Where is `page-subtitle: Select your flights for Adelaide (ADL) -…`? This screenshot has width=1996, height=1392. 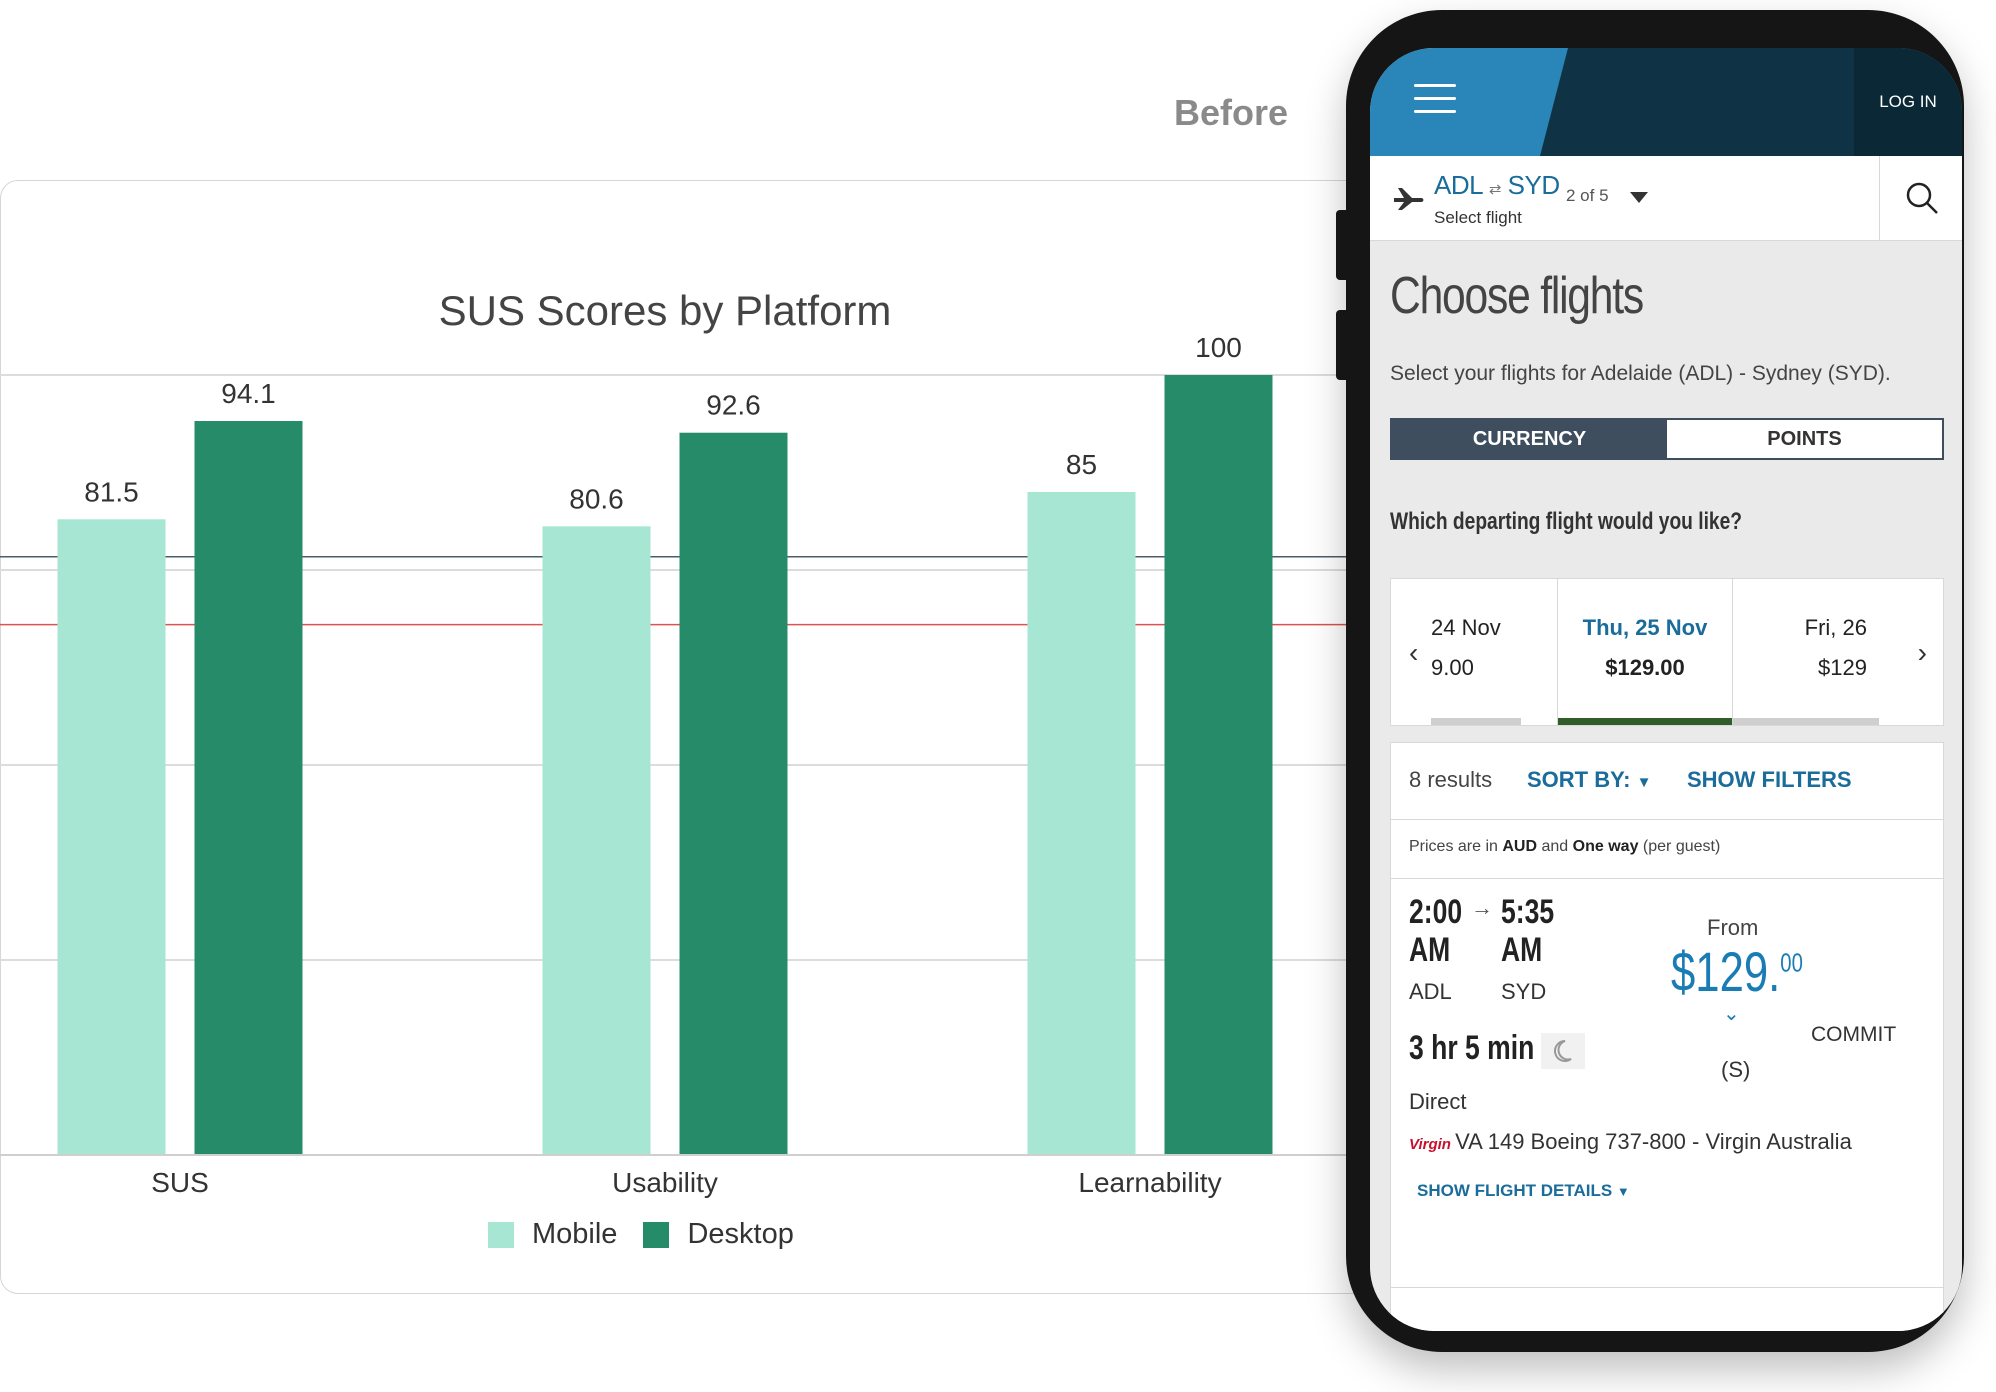
page-subtitle: Select your flights for Adelaide (ADL) -… is located at coordinates (1640, 373).